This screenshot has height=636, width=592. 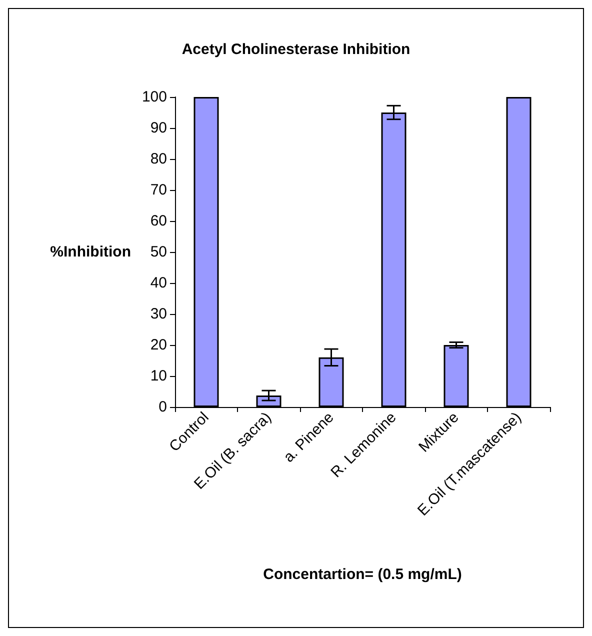 I want to click on y-tick-label: 0, so click(x=162, y=407).